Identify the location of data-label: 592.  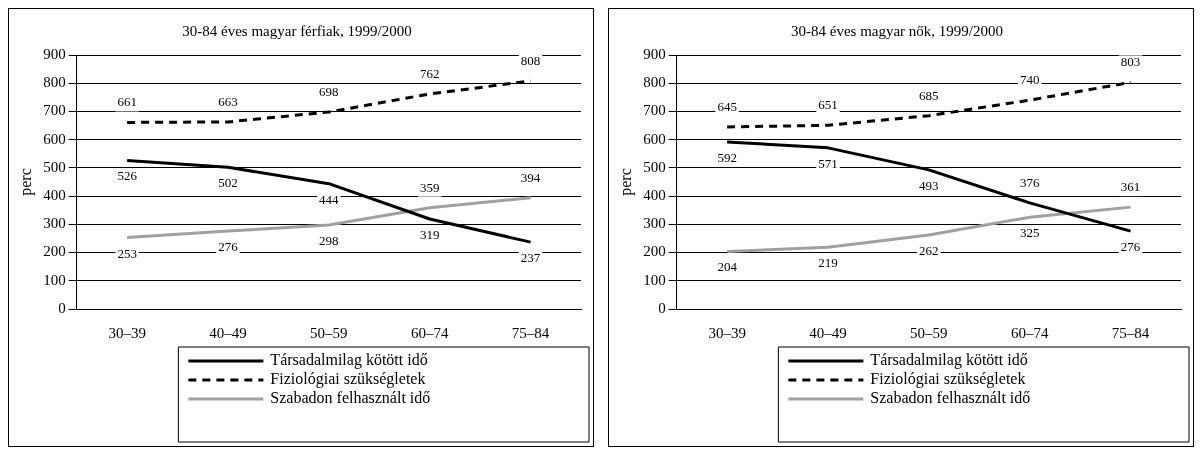
(727, 157).